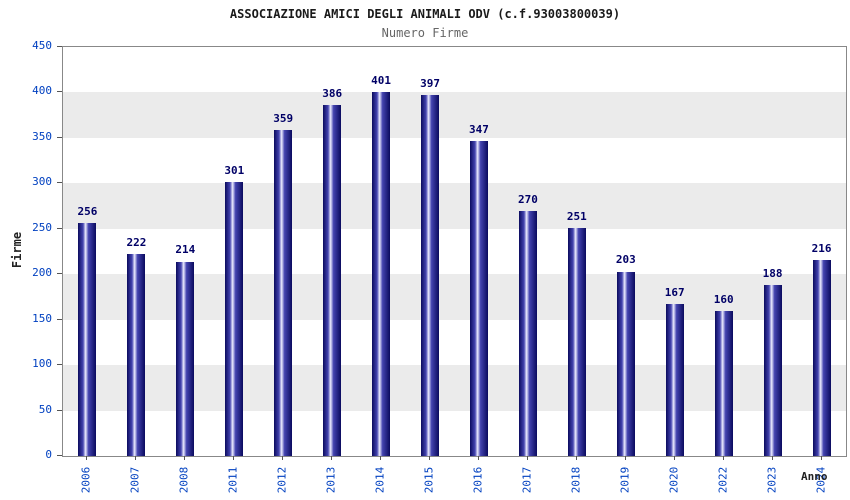  I want to click on y-tick-label: 300, so click(42, 182).